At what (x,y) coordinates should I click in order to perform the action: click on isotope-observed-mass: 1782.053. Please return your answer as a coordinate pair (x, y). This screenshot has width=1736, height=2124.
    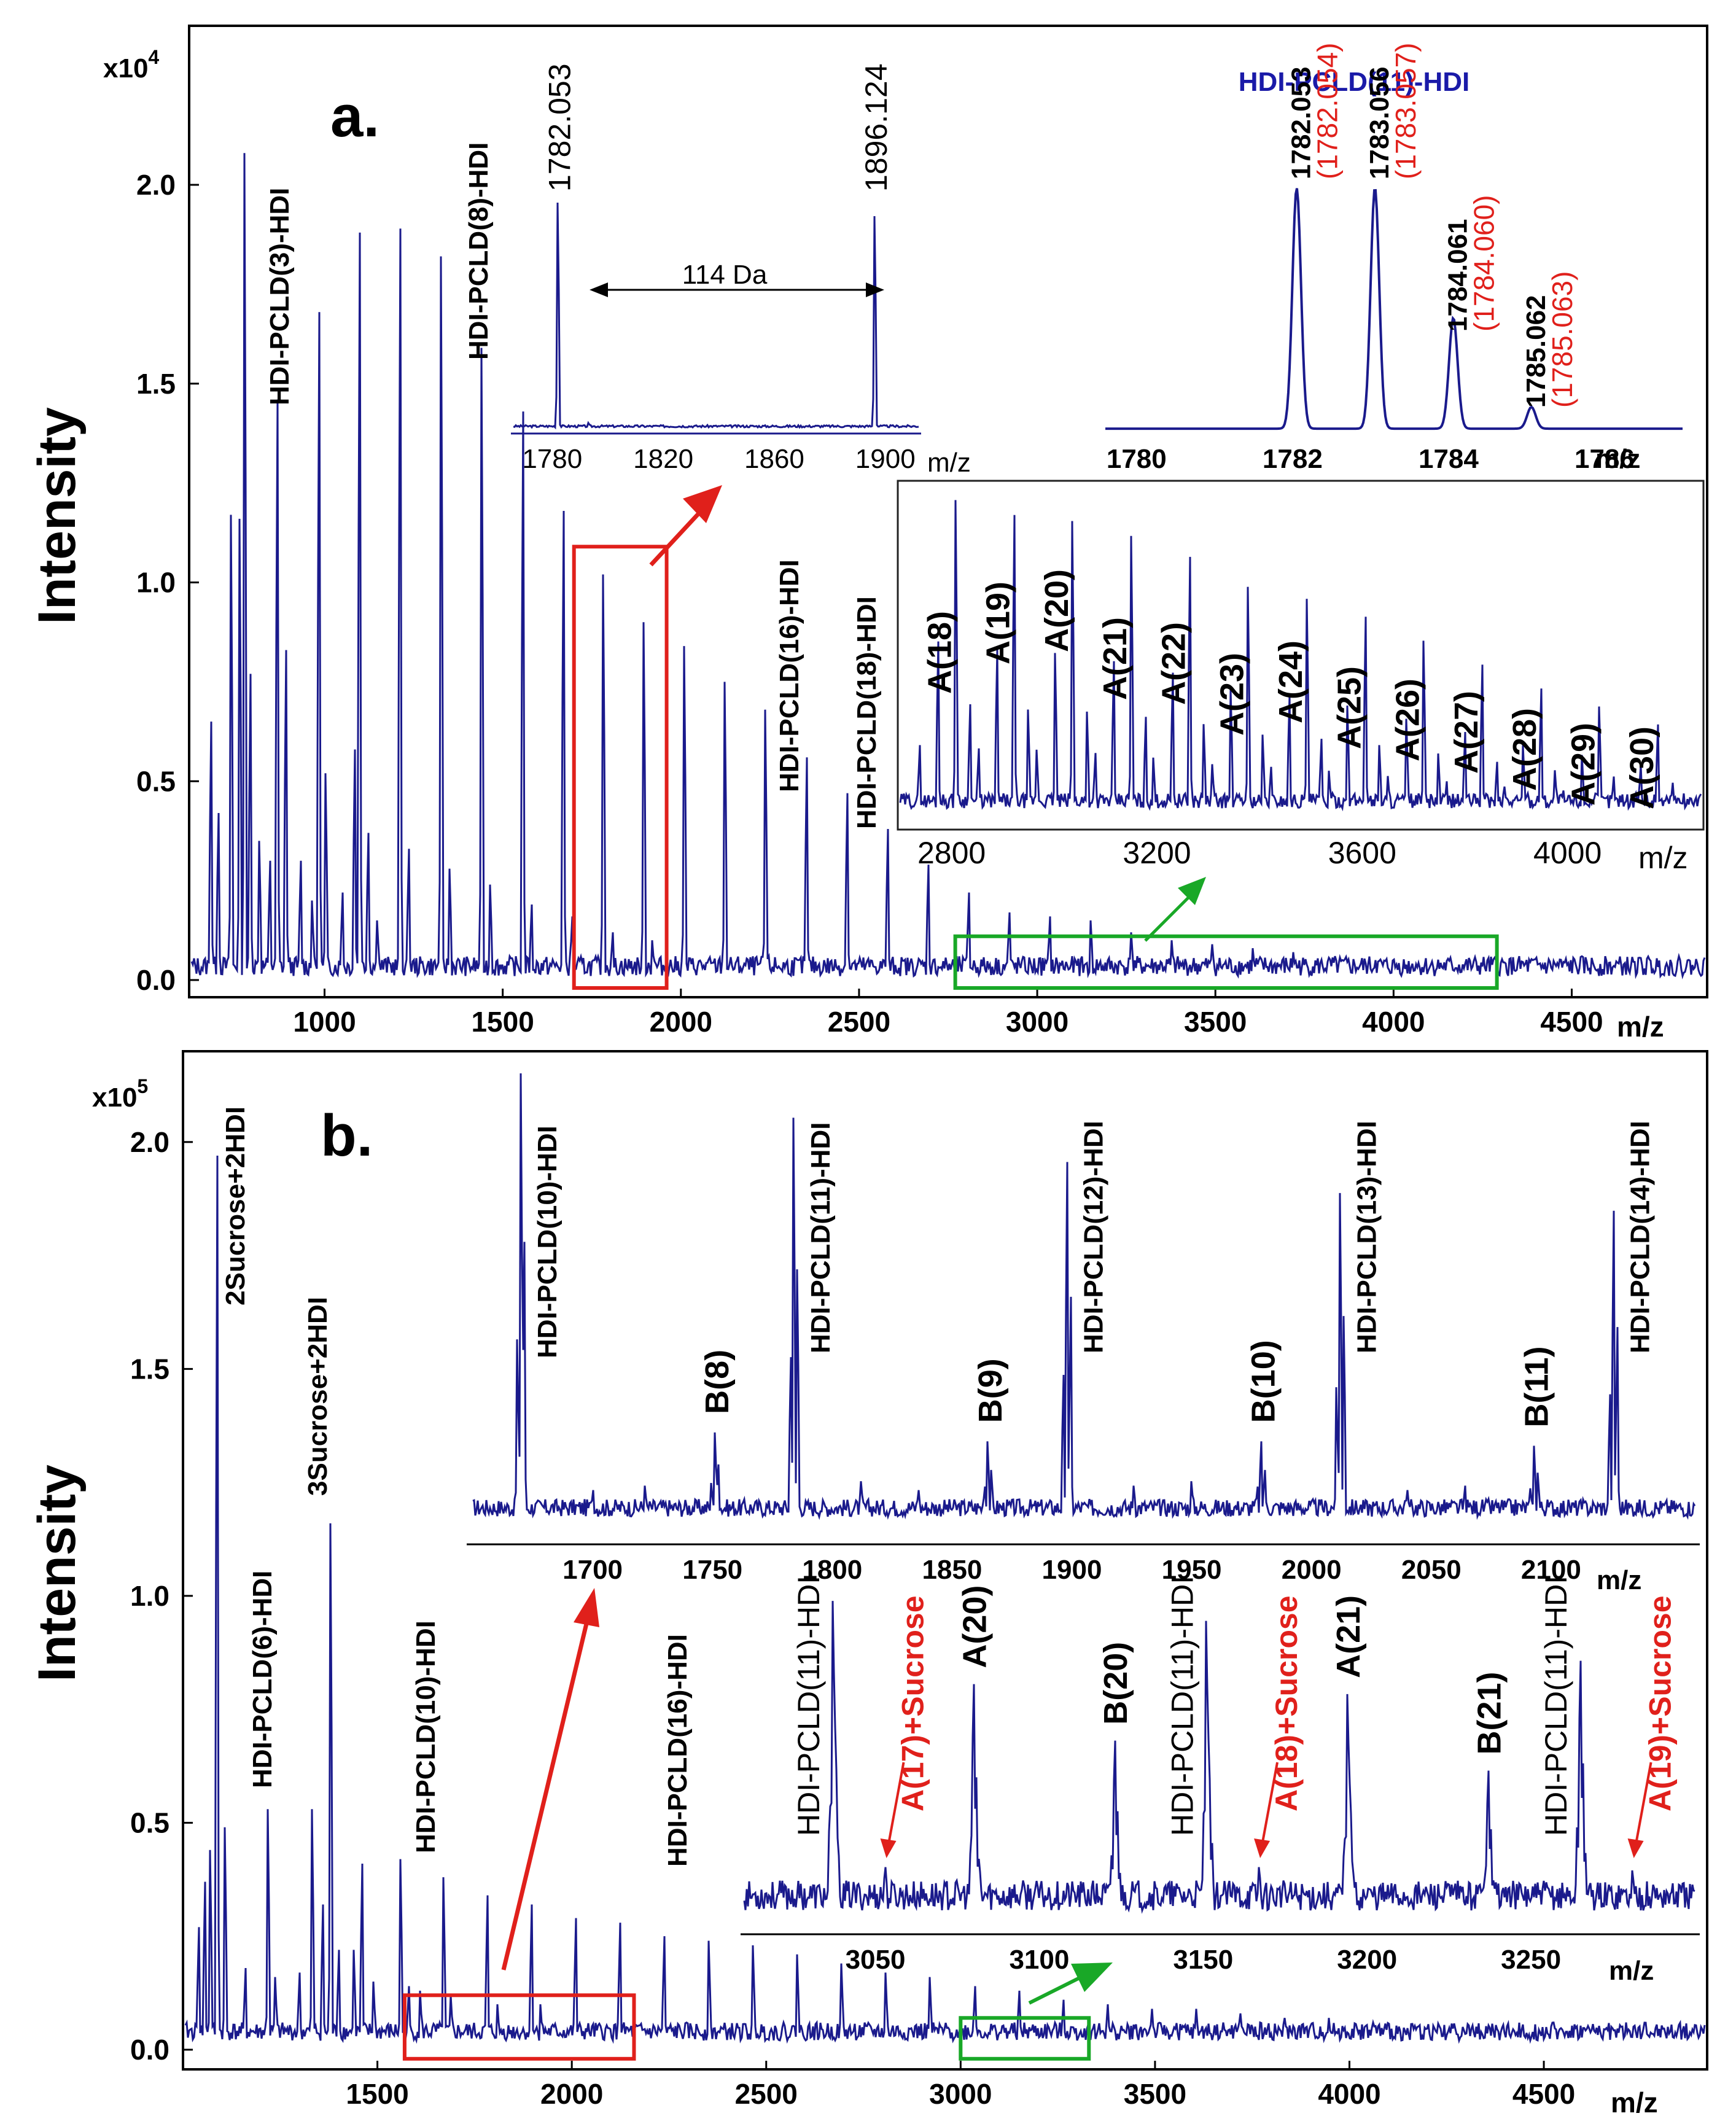
    Looking at the image, I should click on (1301, 122).